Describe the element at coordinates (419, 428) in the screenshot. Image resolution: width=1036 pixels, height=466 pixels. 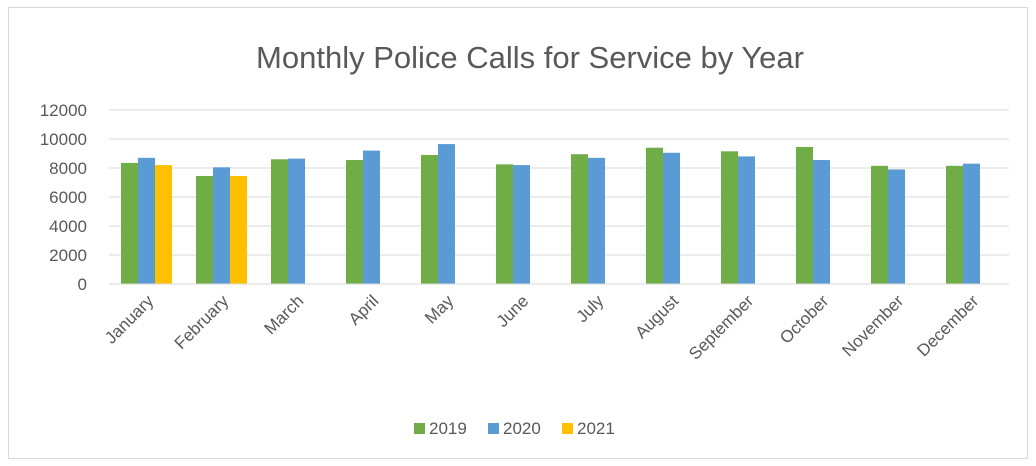
I see `legend-swatch-2019` at that location.